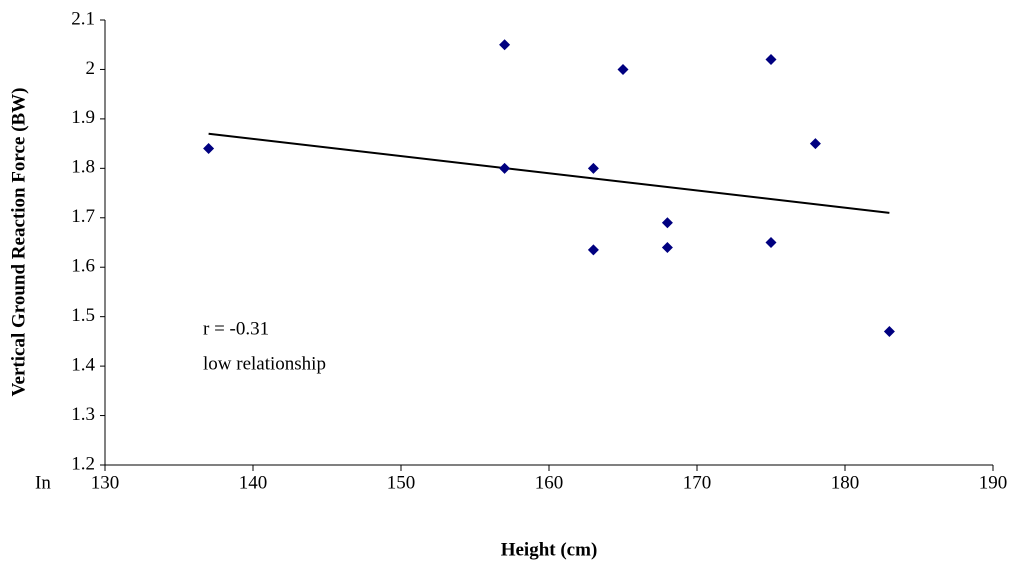  What do you see at coordinates (43, 482) in the screenshot?
I see `annotation: In` at bounding box center [43, 482].